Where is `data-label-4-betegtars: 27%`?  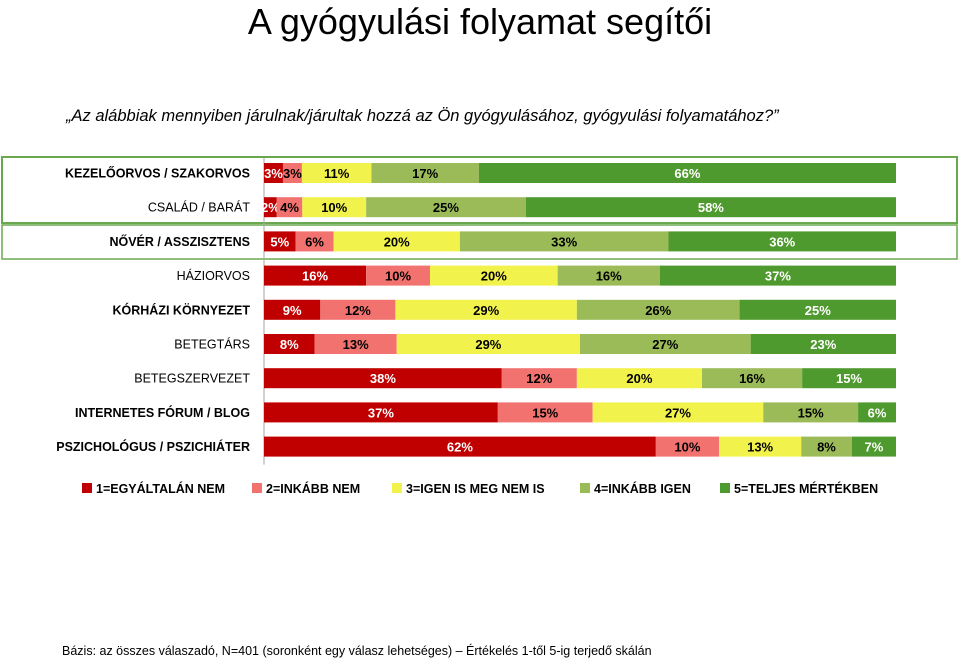
data-label-4-betegtars: 27% is located at coordinates (665, 344).